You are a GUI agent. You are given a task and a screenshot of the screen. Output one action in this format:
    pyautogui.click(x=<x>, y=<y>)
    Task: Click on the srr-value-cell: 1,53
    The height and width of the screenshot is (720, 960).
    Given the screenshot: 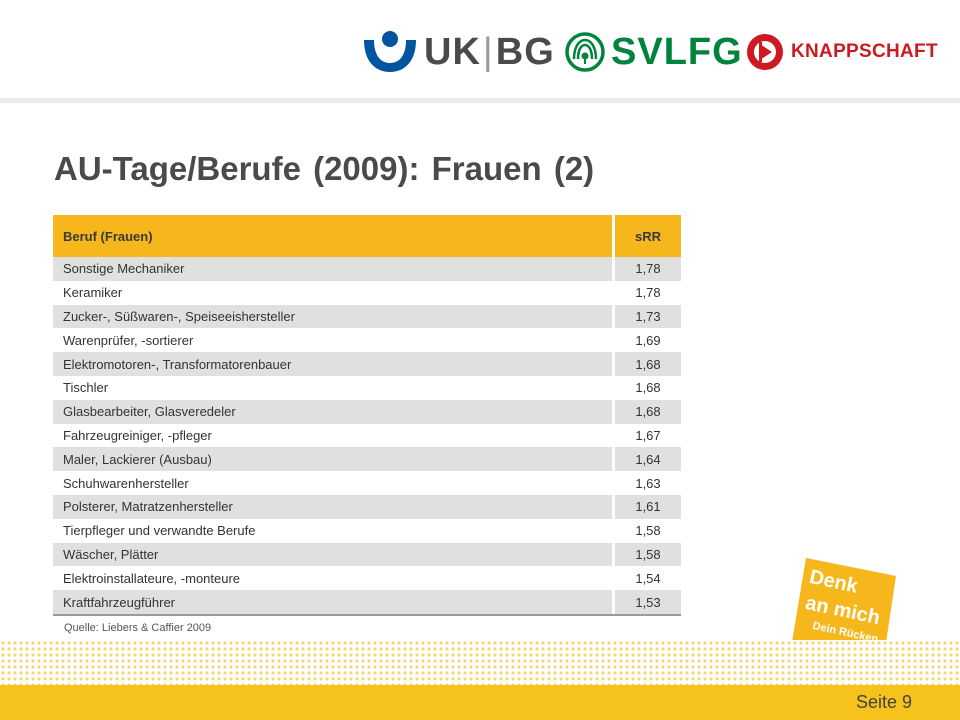 What is the action you would take?
    pyautogui.click(x=648, y=602)
    